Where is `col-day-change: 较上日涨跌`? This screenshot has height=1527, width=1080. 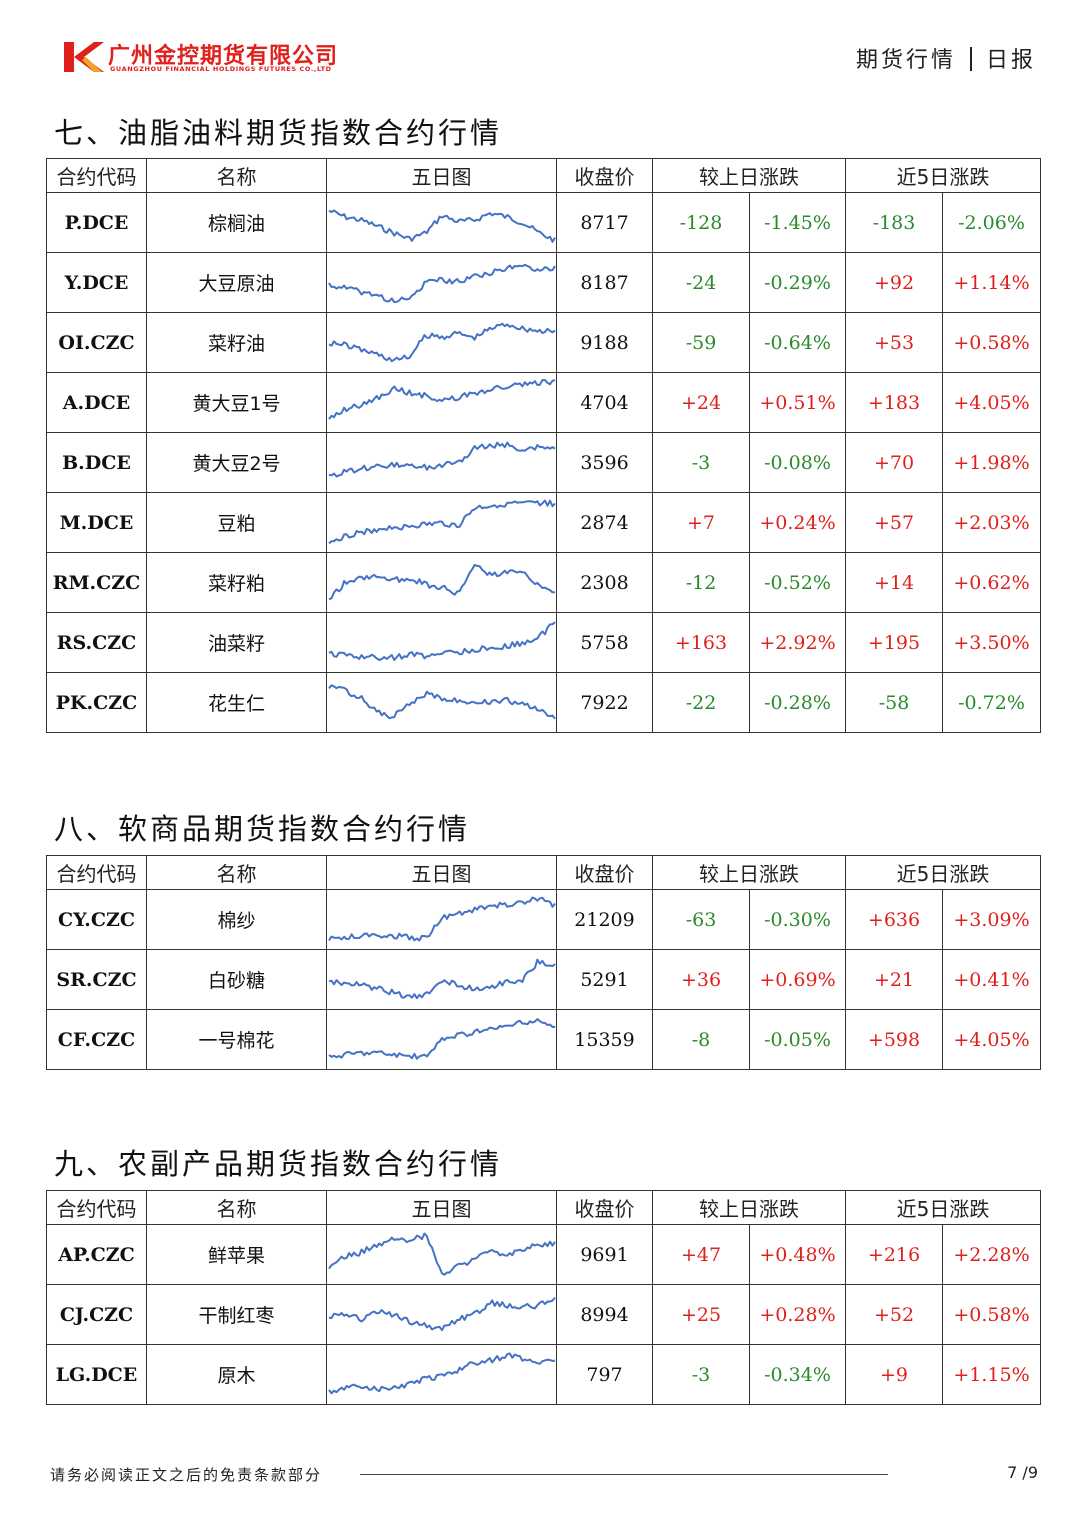
col-day-change: 较上日涨跌 is located at coordinates (749, 1207).